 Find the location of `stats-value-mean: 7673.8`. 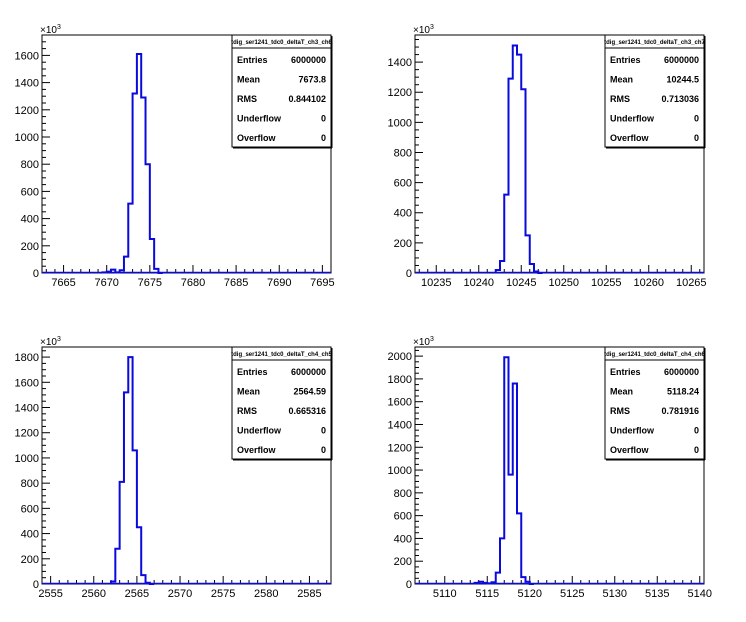

stats-value-mean: 7673.8 is located at coordinates (312, 80).